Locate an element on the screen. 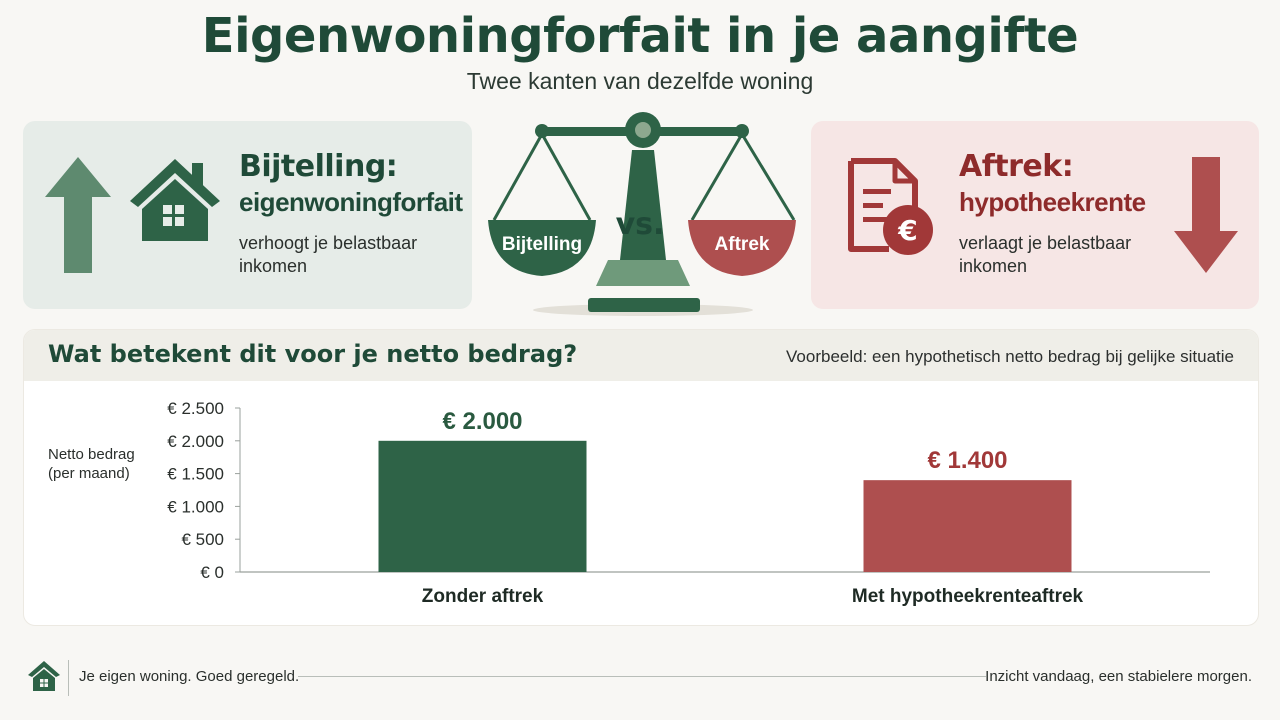  aftrek-description: verlaagt je belastbaar inkomen is located at coordinates (1045, 254).